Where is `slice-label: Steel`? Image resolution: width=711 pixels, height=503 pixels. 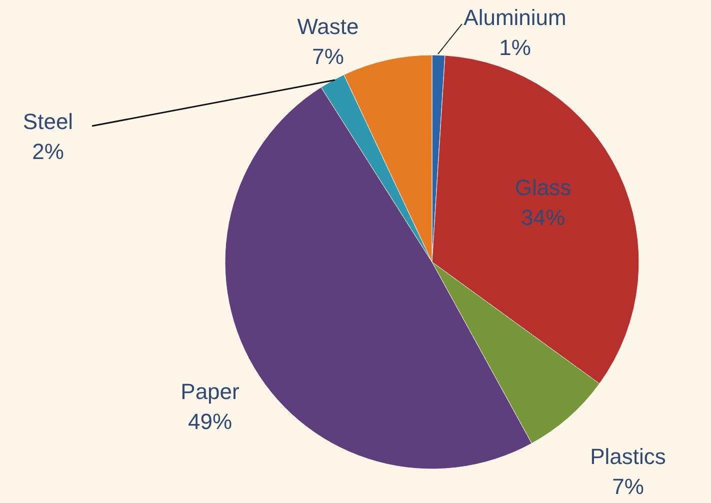 slice-label: Steel is located at coordinates (48, 121).